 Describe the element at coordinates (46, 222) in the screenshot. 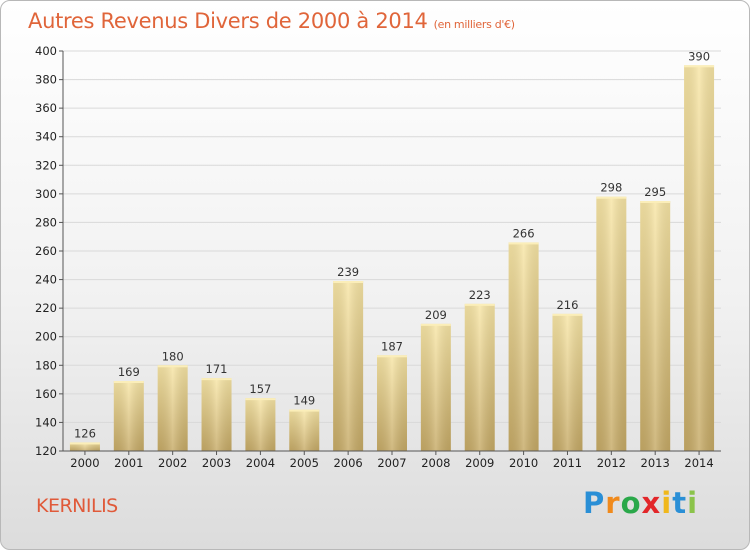

I see `y-tick-label: 280` at that location.